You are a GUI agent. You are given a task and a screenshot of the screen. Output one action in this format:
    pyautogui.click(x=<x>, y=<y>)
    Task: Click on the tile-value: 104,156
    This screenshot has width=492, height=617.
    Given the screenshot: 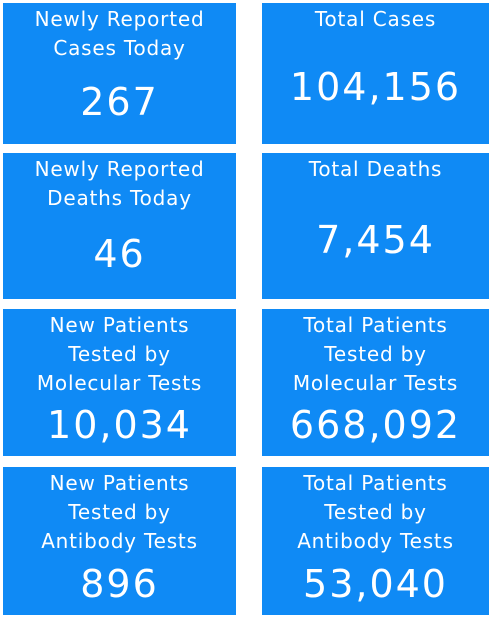 What is the action you would take?
    pyautogui.click(x=375, y=87)
    